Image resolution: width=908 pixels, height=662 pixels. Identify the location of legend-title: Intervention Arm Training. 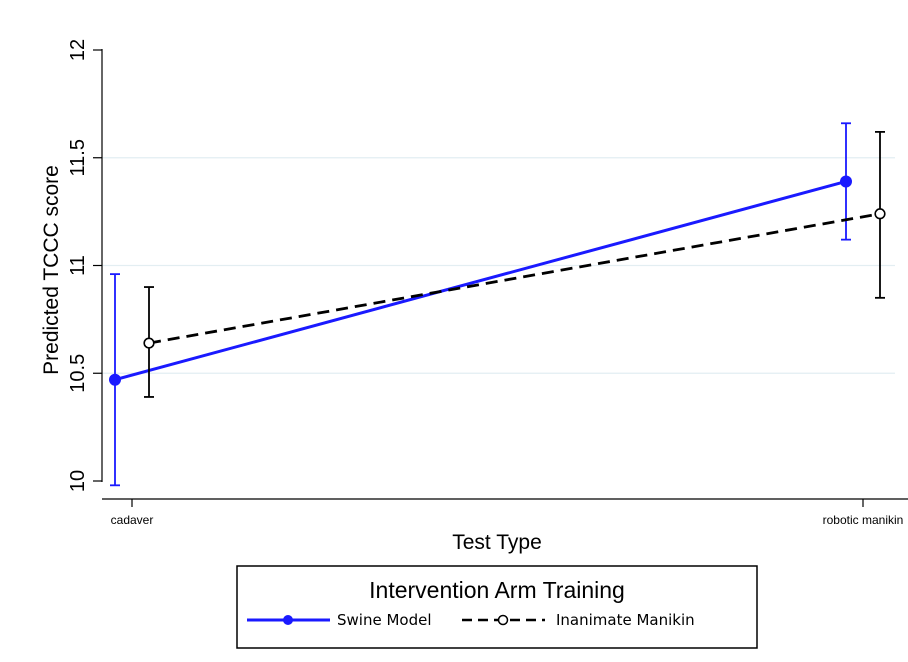
(497, 590).